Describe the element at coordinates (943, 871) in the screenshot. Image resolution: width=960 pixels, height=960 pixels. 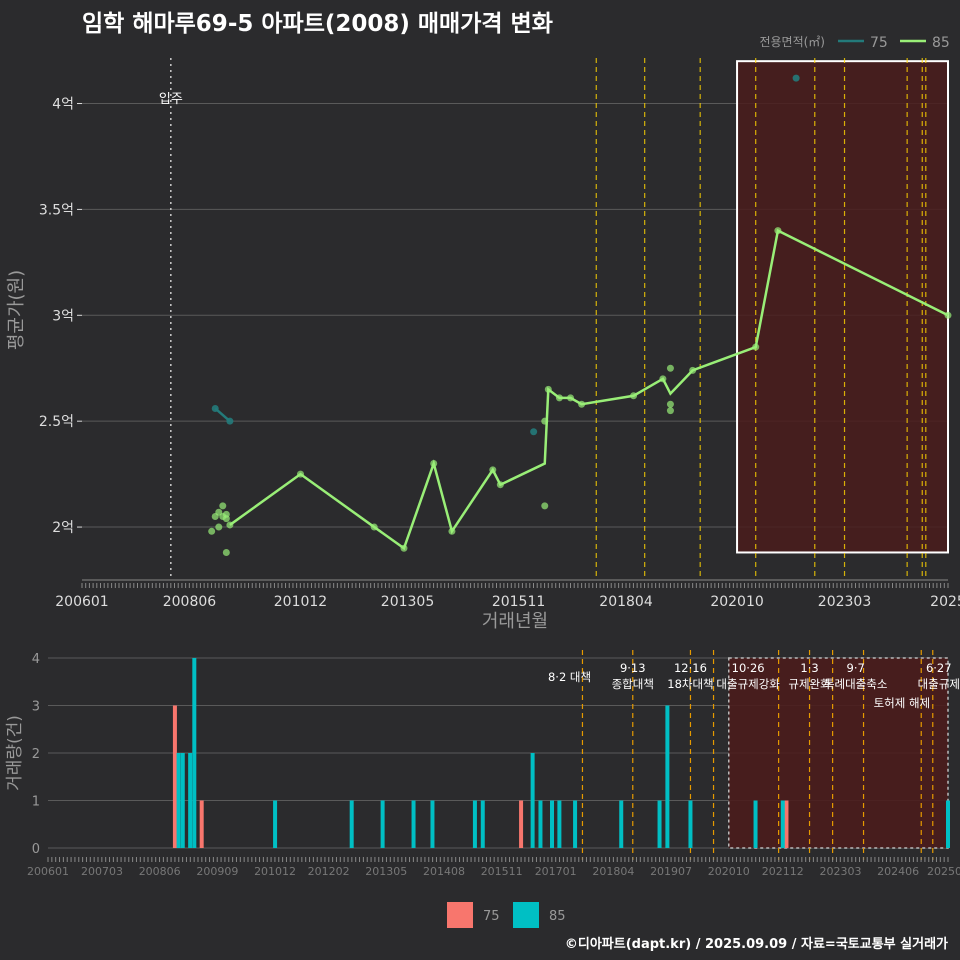
I see `x-tick-label: 202509` at that location.